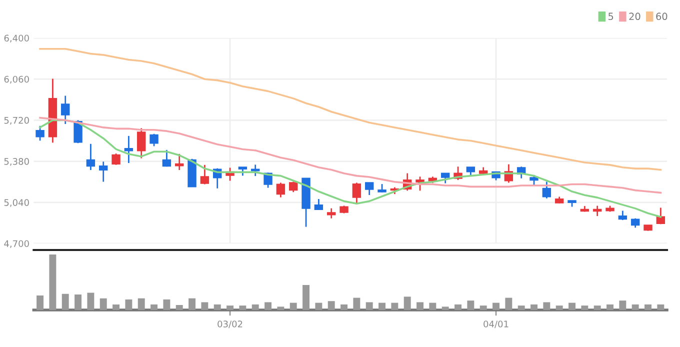 The width and height of the screenshot is (680, 347). Describe the element at coordinates (16, 244) in the screenshot. I see `y-tick-label: 4,700` at that location.